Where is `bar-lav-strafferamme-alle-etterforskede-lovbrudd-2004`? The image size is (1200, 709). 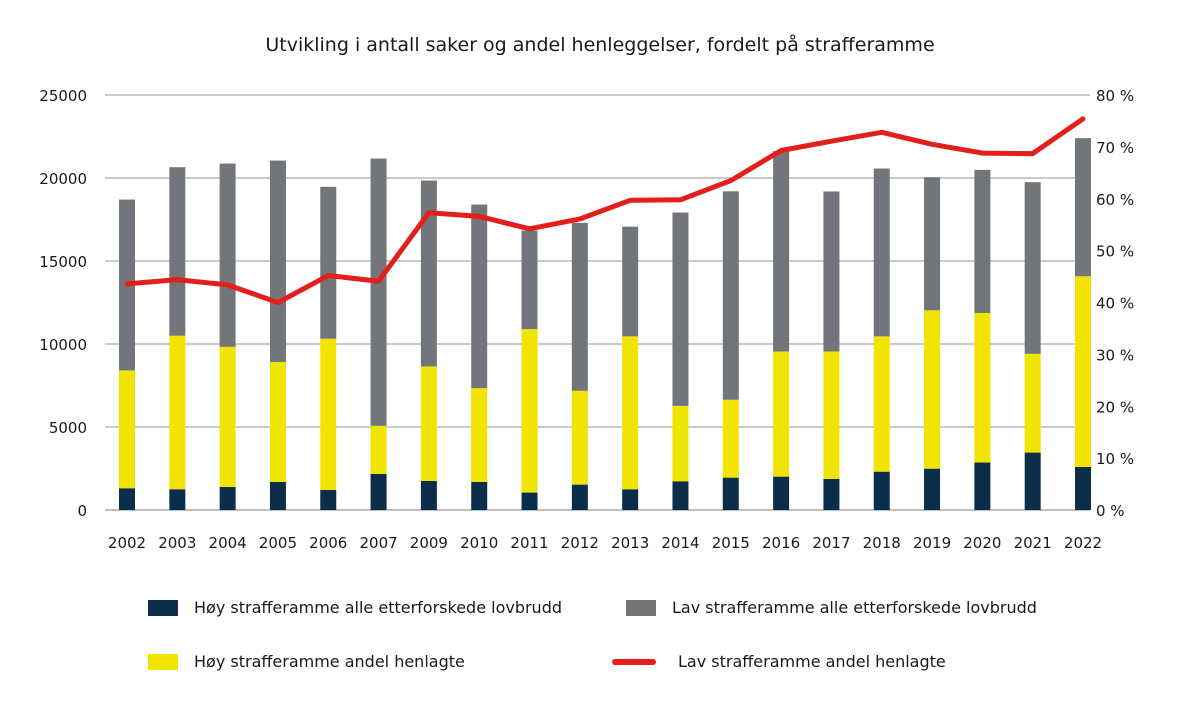 bar-lav-strafferamme-alle-etterforskede-lovbrudd-2004 is located at coordinates (227, 255).